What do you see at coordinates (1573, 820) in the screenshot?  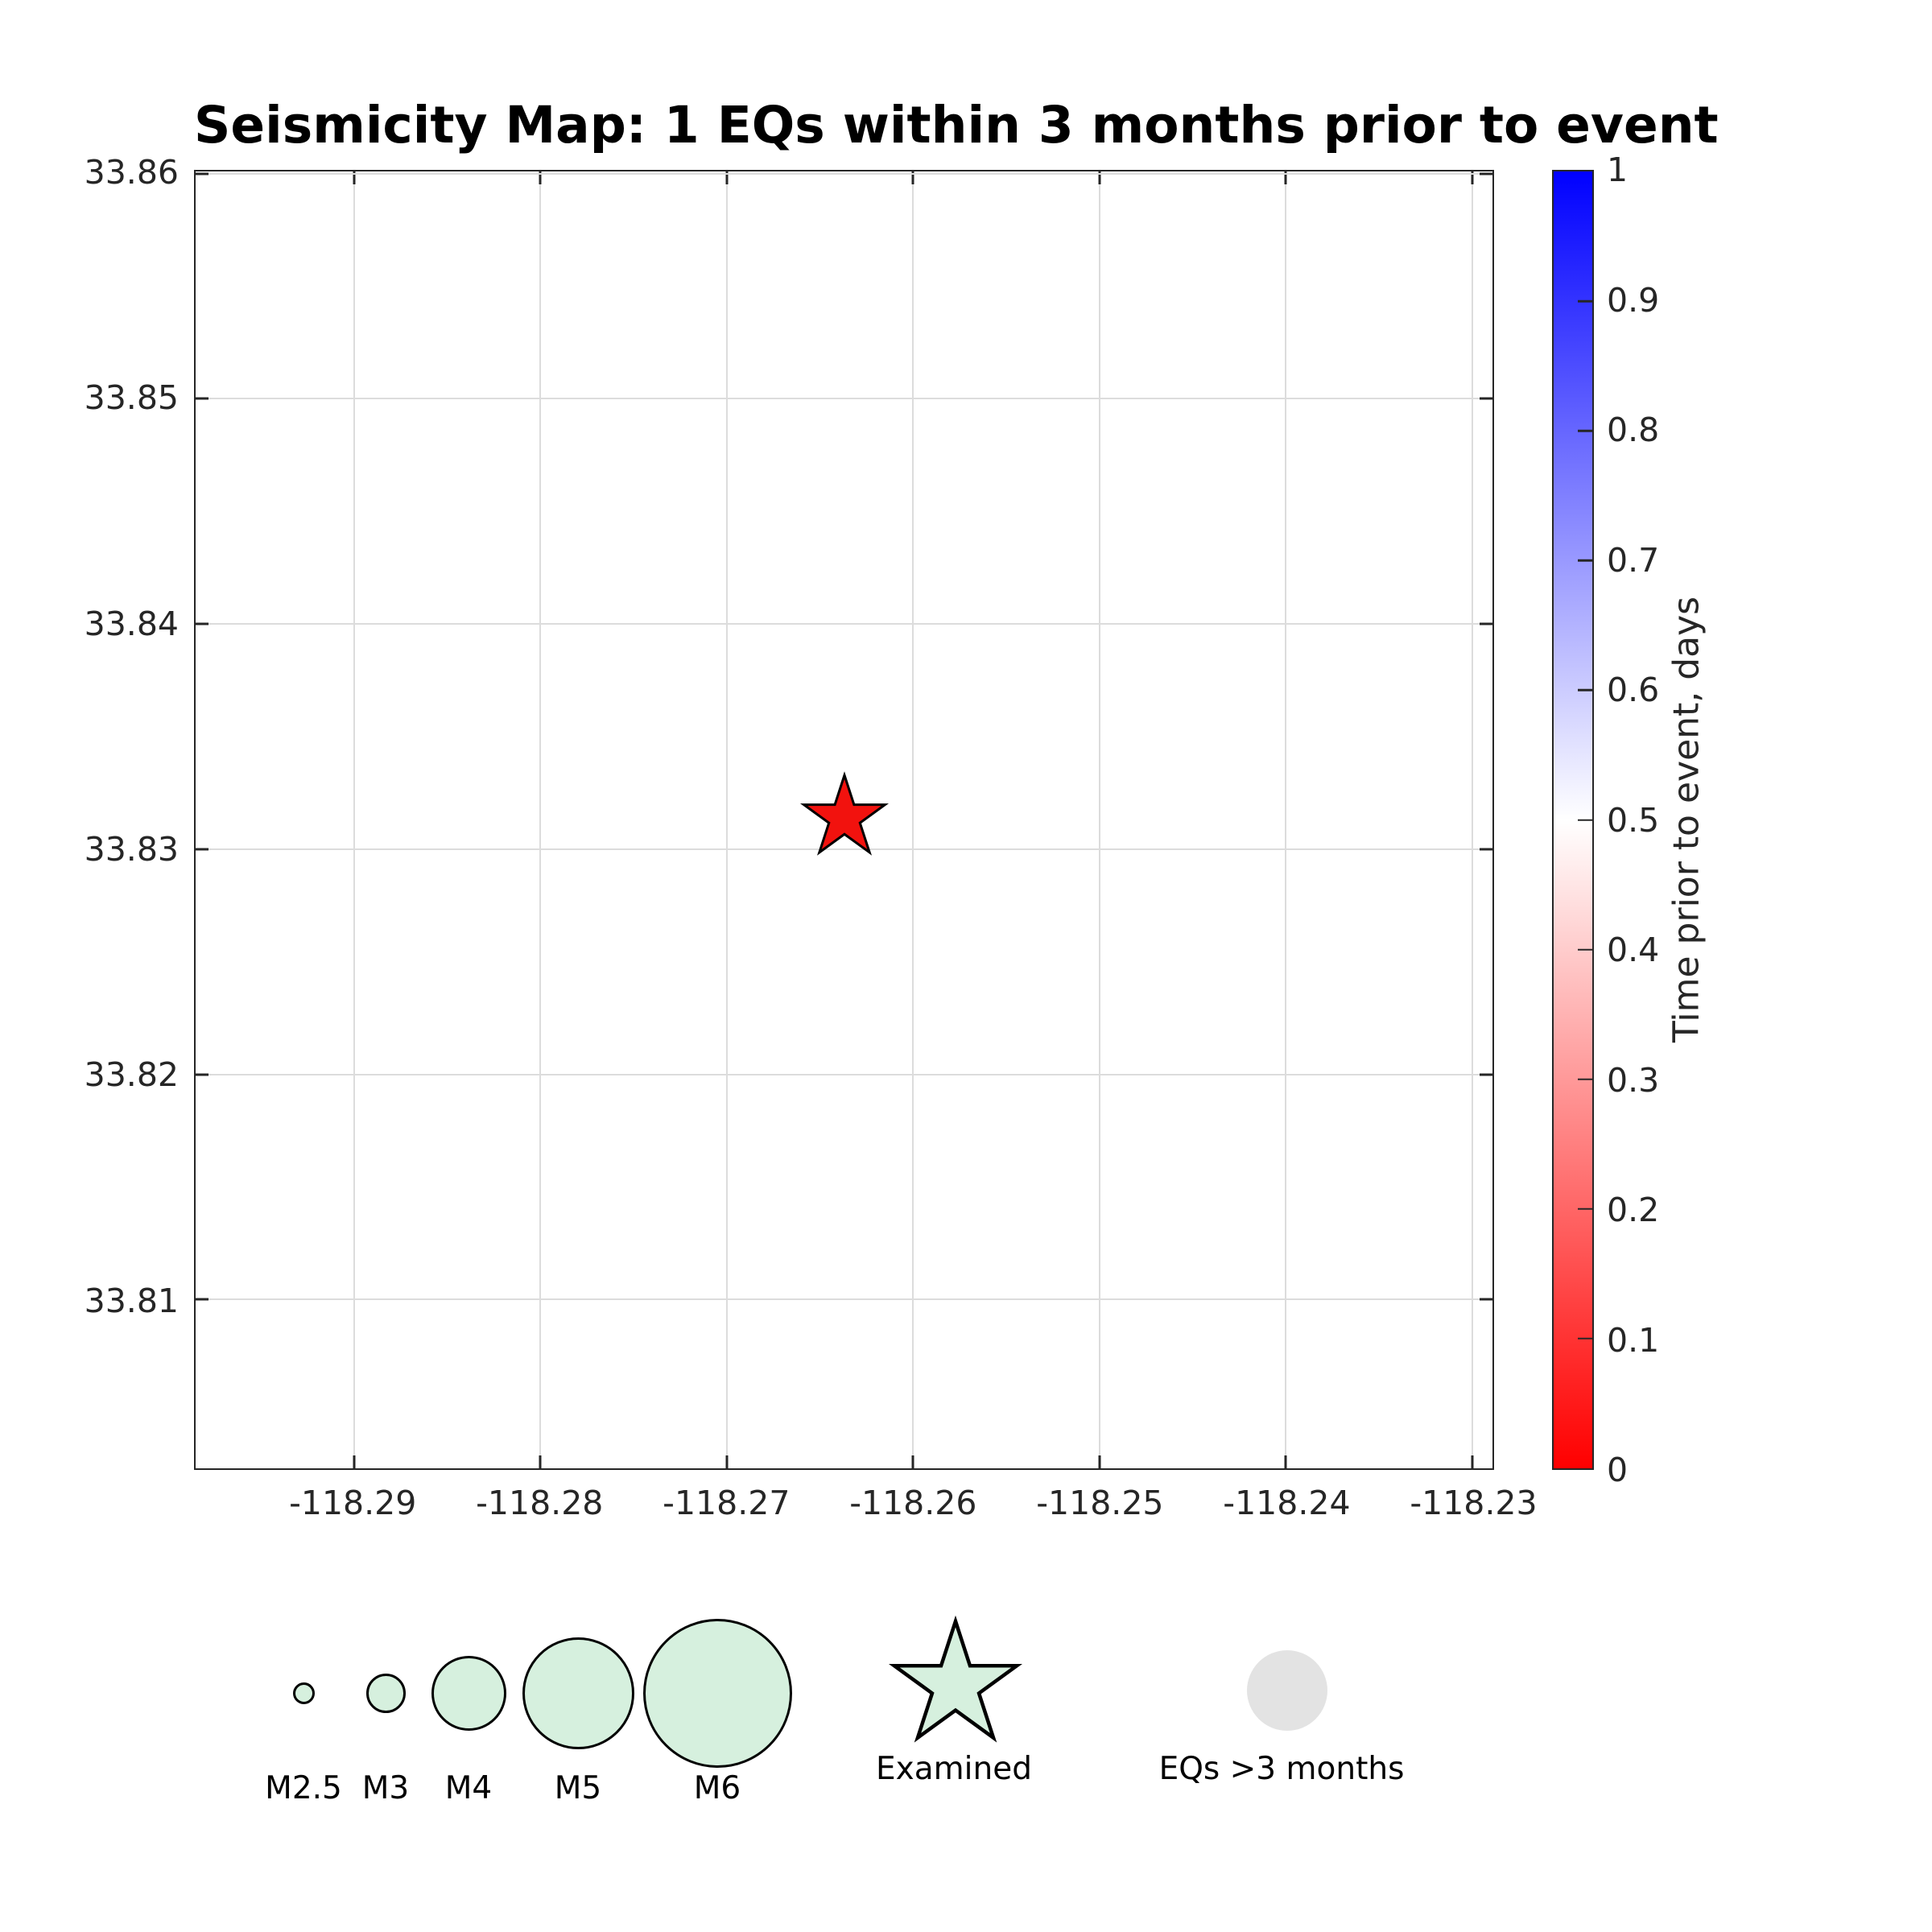 I see `colorbar` at bounding box center [1573, 820].